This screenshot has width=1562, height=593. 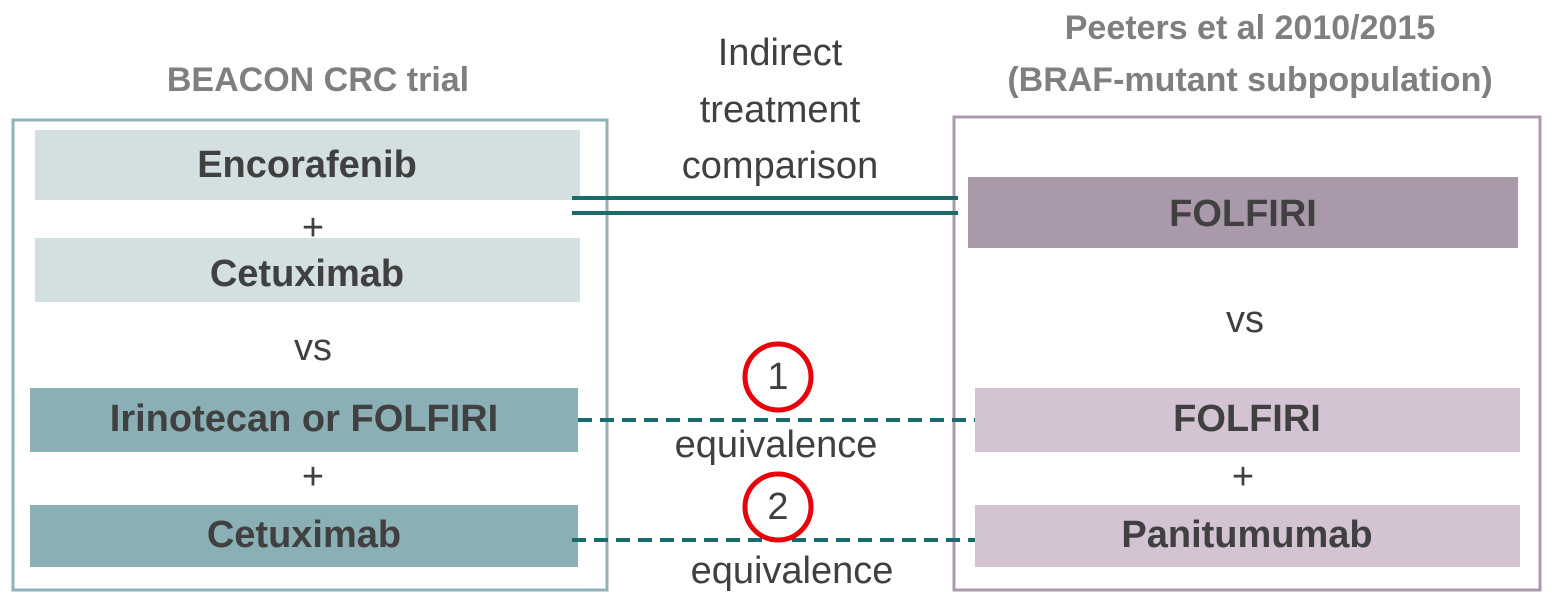 What do you see at coordinates (1250, 28) in the screenshot?
I see `right-title: Peeters et al 2010/2015` at bounding box center [1250, 28].